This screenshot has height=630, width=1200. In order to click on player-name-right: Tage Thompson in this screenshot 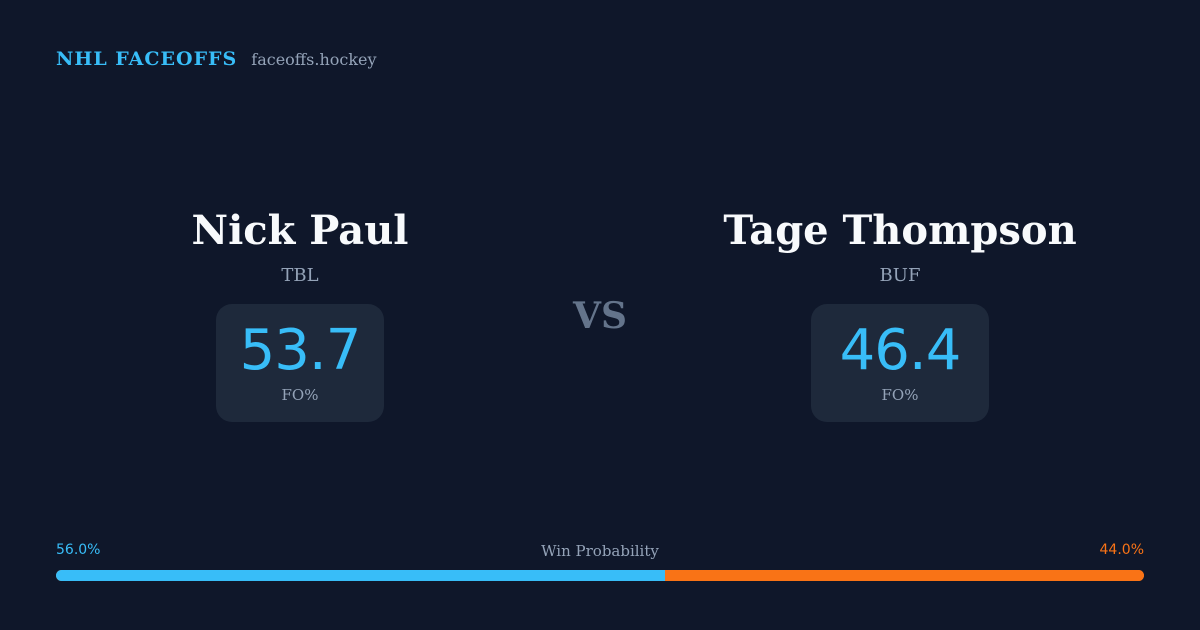, I will do `click(900, 230)`.